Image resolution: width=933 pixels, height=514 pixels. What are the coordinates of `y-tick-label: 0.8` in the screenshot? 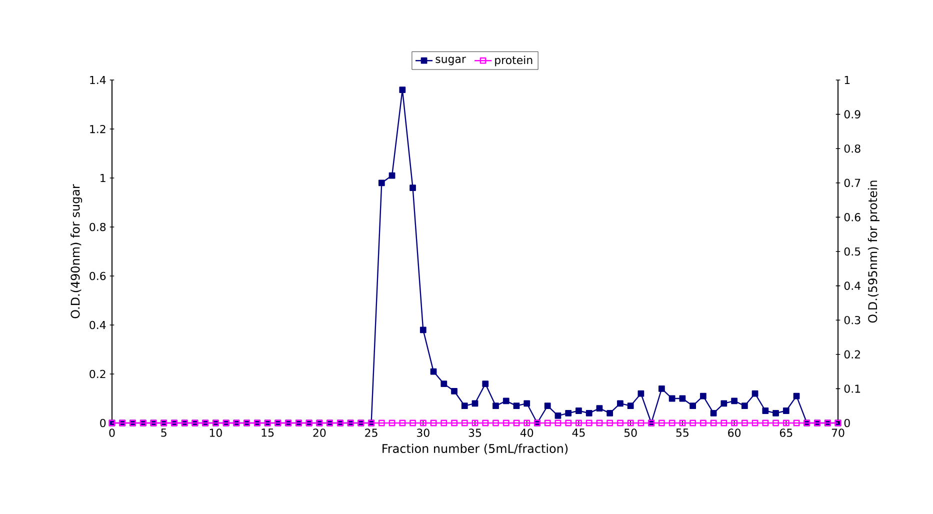 It's located at (98, 227).